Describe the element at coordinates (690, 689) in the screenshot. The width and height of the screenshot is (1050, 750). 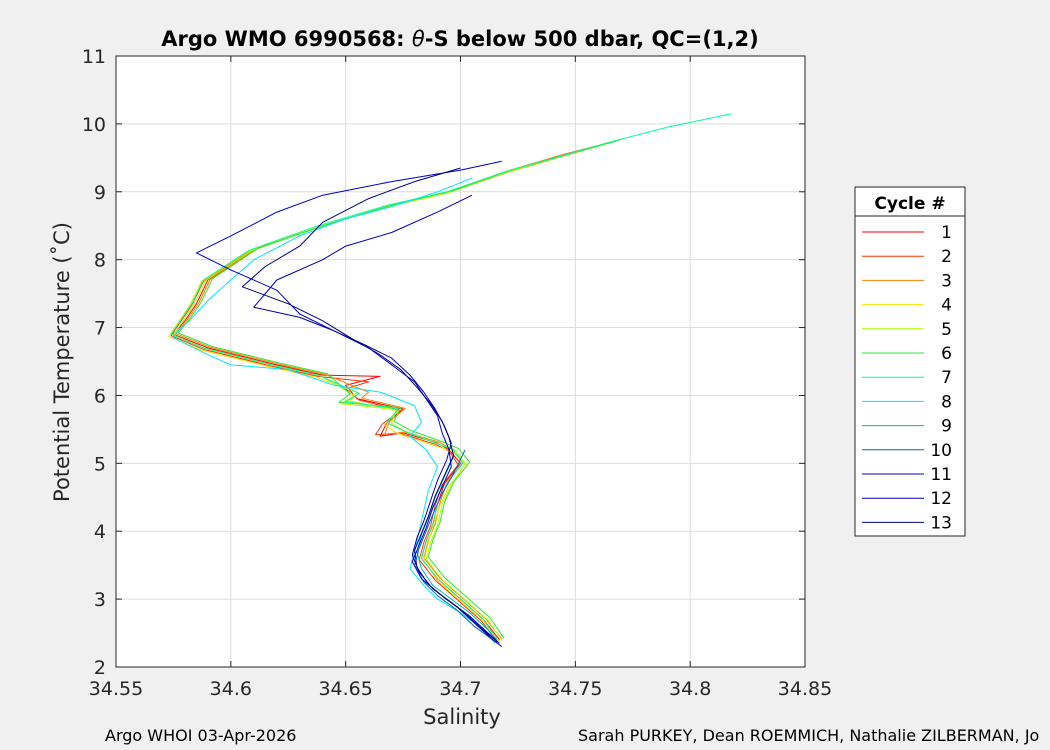
I see `x-tick-label: 34.8` at that location.